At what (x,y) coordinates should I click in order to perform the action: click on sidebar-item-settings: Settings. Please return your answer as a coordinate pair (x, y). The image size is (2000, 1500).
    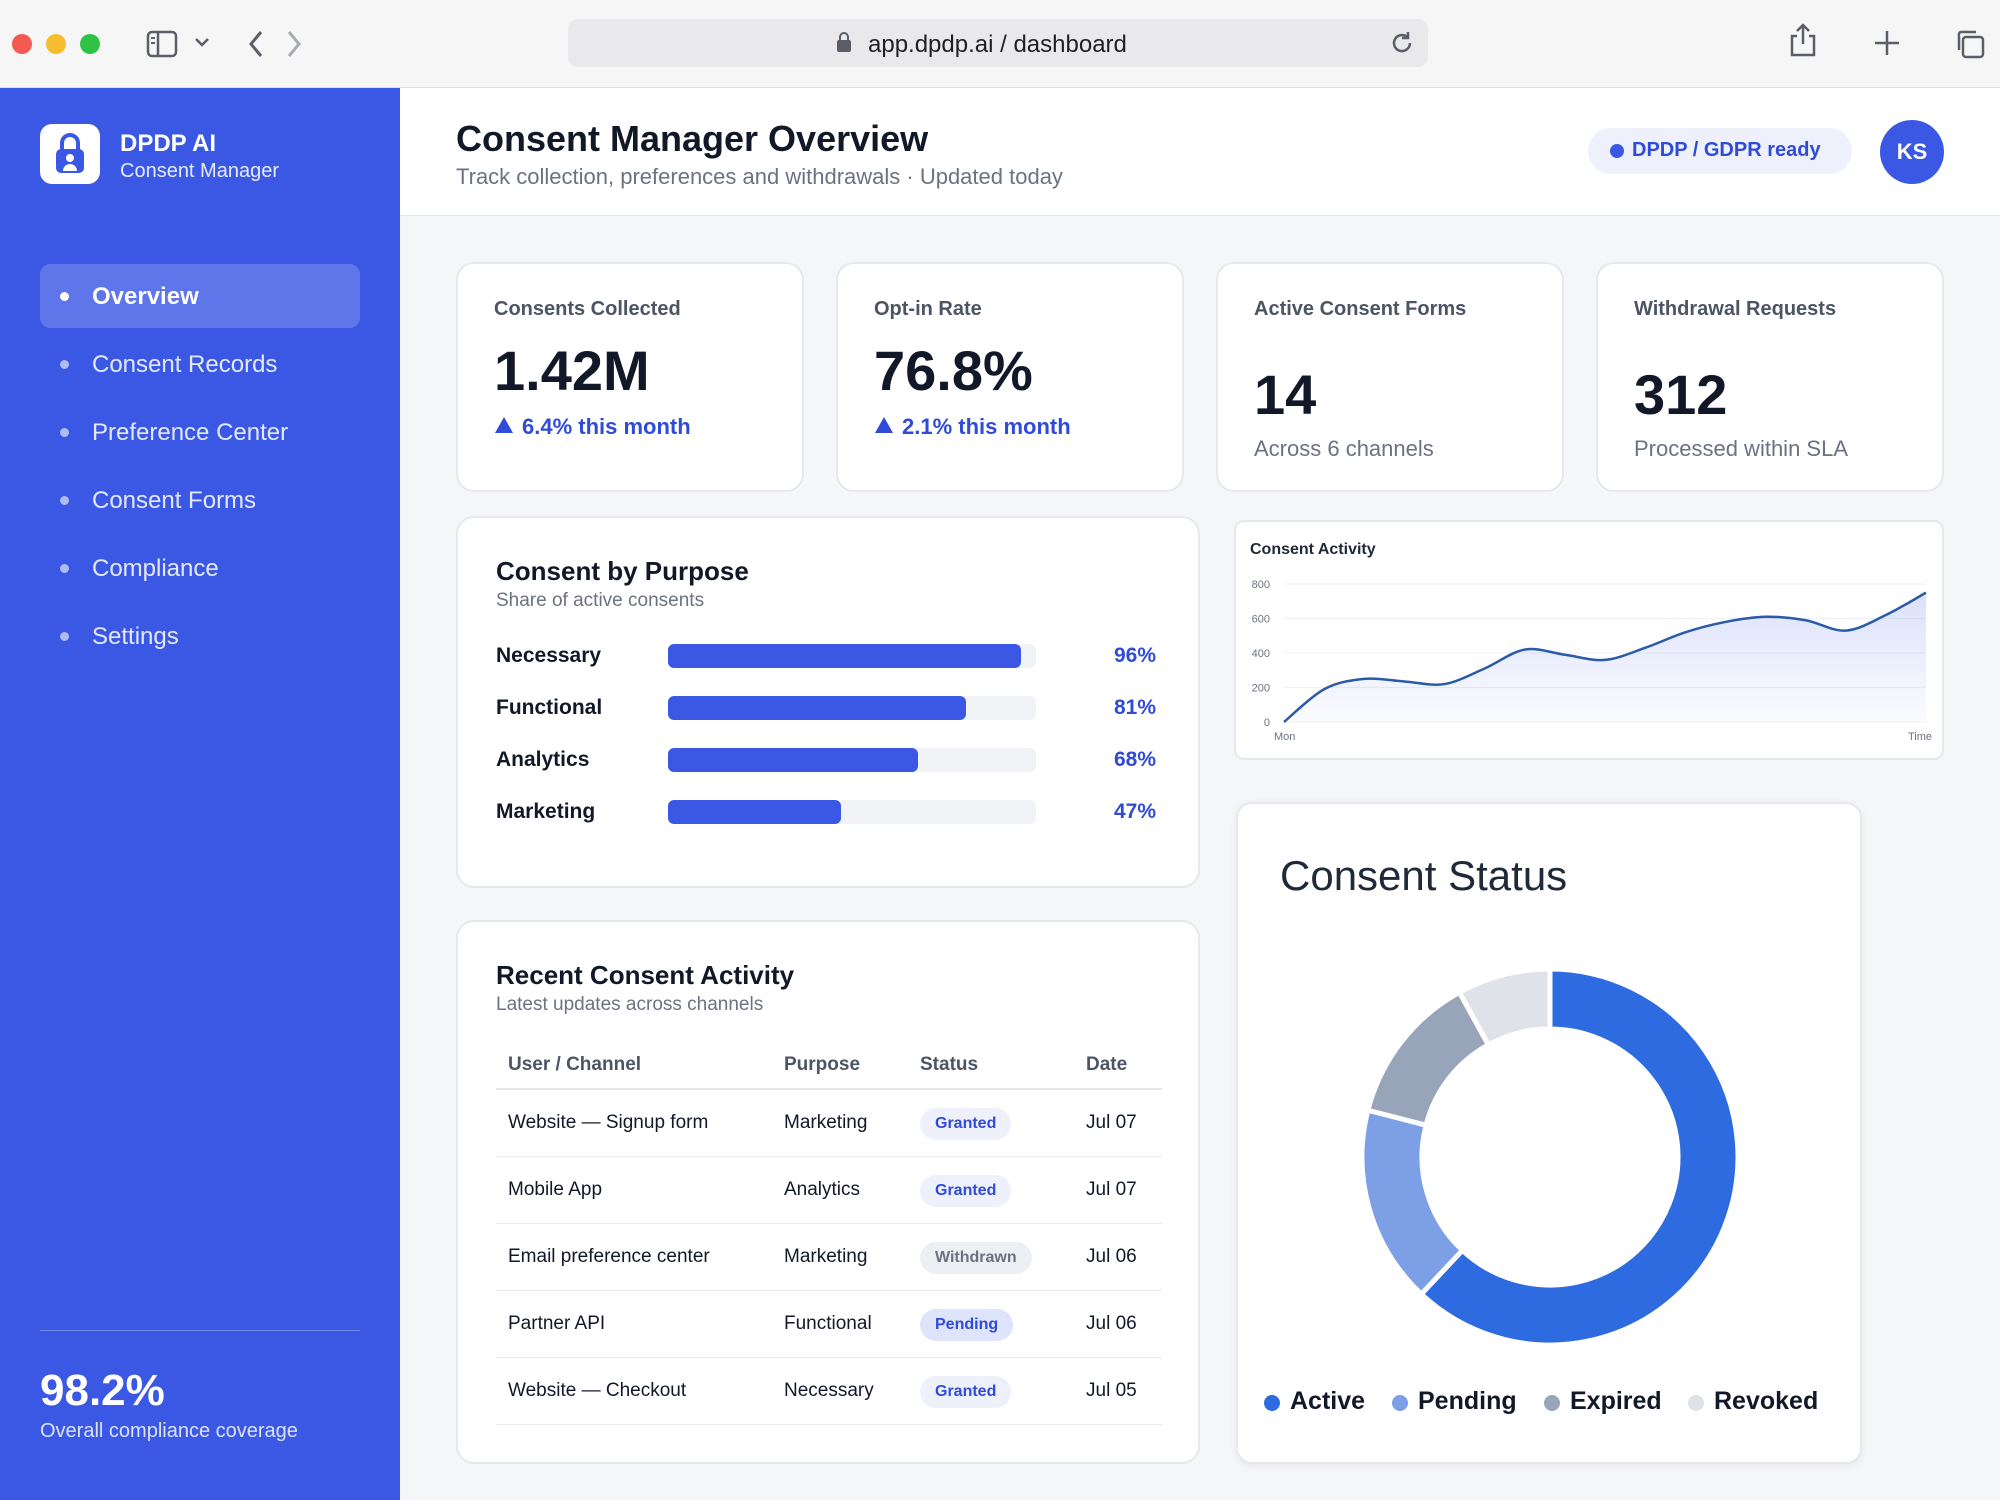
    Looking at the image, I should click on (200, 636).